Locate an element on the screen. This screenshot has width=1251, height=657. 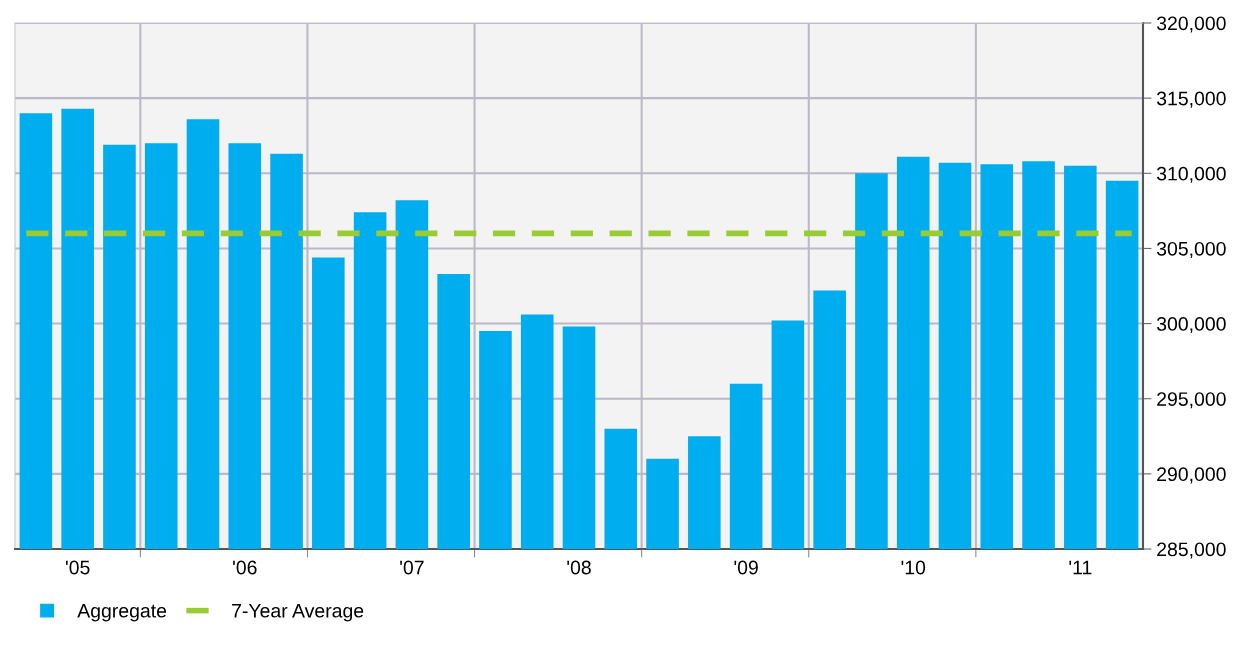
y-tick-label: 320,000 is located at coordinates (1191, 24).